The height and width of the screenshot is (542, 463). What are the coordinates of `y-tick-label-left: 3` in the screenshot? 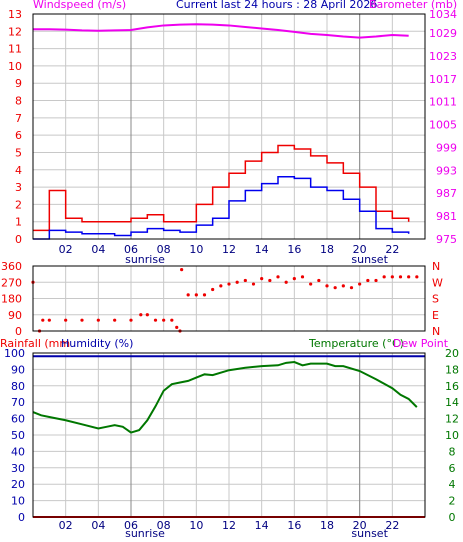 It's located at (18, 187).